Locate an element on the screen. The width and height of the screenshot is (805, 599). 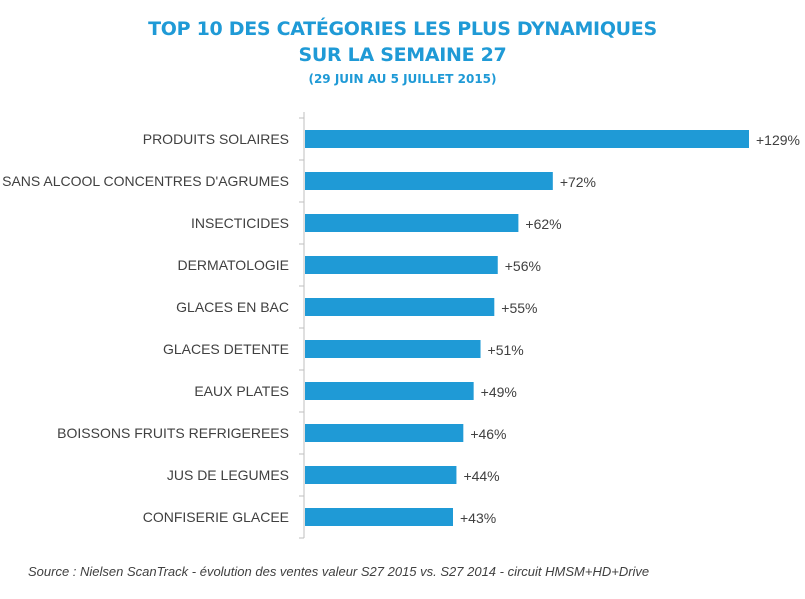
data-label: +129% is located at coordinates (778, 140).